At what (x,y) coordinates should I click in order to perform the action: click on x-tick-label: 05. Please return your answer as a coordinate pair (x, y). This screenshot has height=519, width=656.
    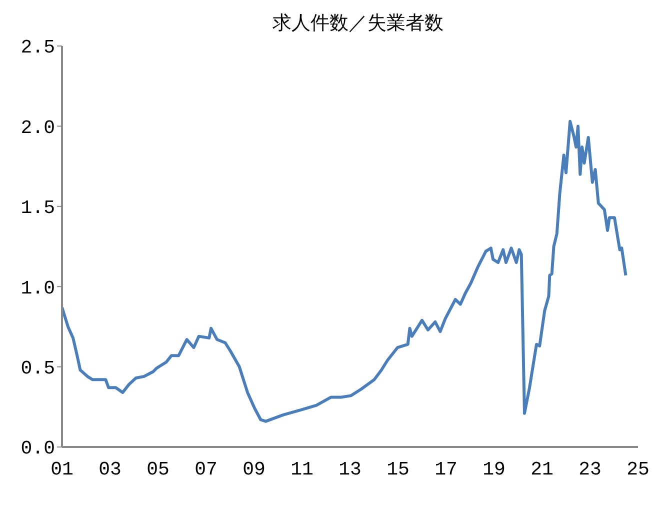
    Looking at the image, I should click on (158, 469).